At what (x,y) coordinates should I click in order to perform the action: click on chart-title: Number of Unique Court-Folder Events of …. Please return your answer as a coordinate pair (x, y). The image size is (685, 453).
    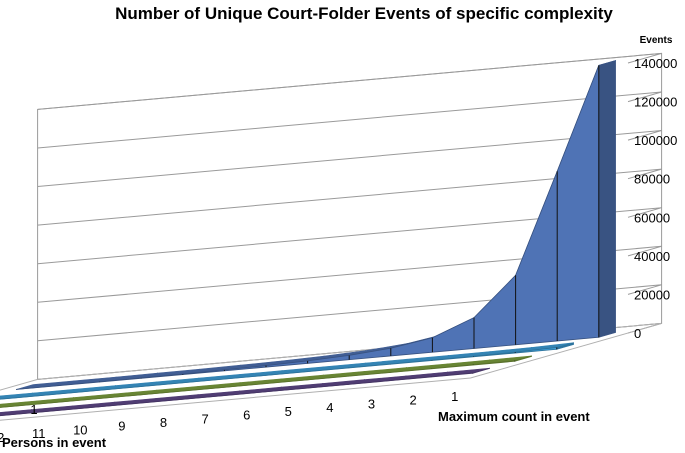
    Looking at the image, I should click on (364, 13).